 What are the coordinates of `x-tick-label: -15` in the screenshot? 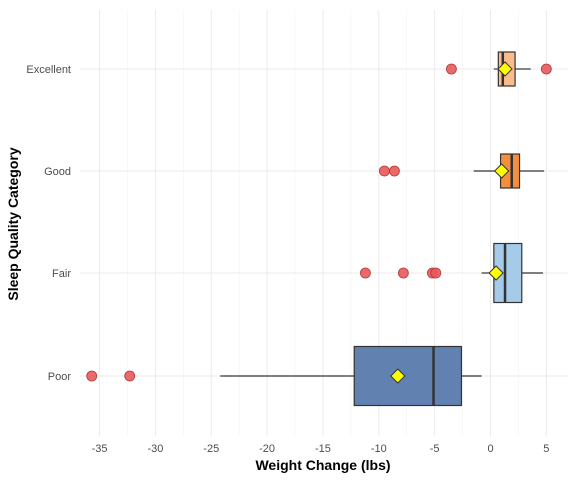 It's located at (323, 449).